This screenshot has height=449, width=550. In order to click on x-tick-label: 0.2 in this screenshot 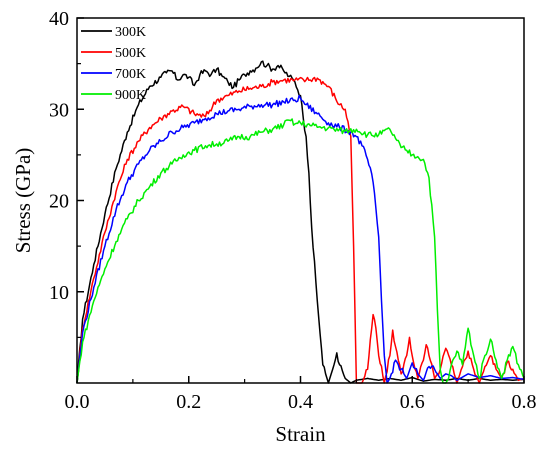, I will do `click(188, 402)`.